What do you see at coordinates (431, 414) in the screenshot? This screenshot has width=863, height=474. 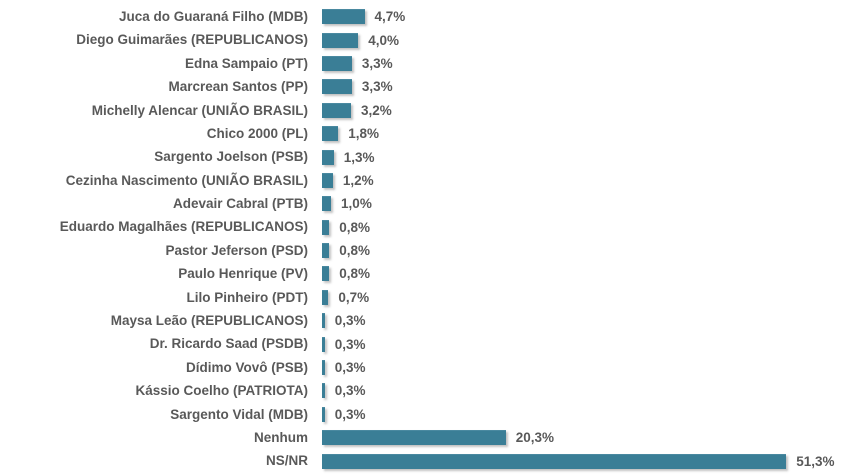 I see `bar-row: Sargento Vidal (MDB) 0,3%` at bounding box center [431, 414].